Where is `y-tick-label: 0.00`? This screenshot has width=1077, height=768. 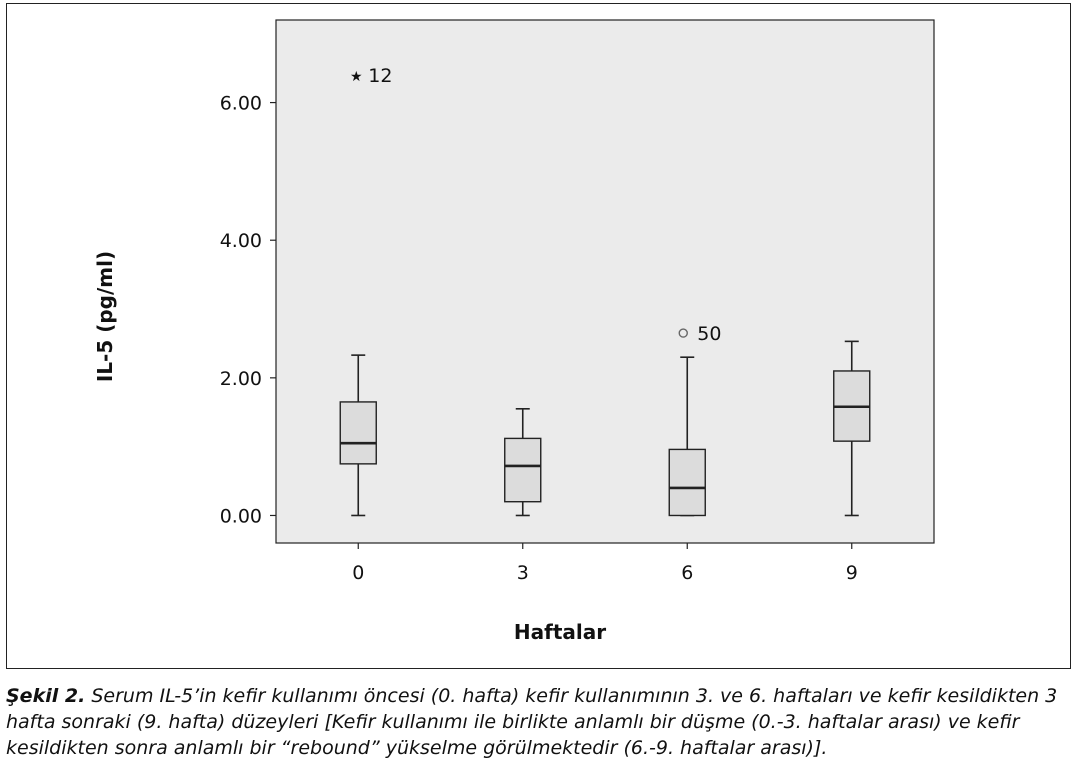
y-tick-label: 0.00 is located at coordinates (241, 516).